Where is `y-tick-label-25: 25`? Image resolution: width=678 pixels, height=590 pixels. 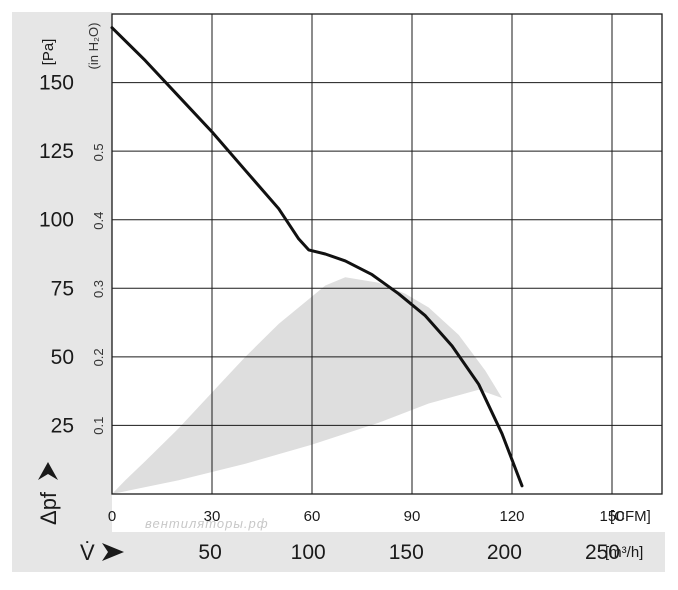 y-tick-label-25: 25 is located at coordinates (62, 425).